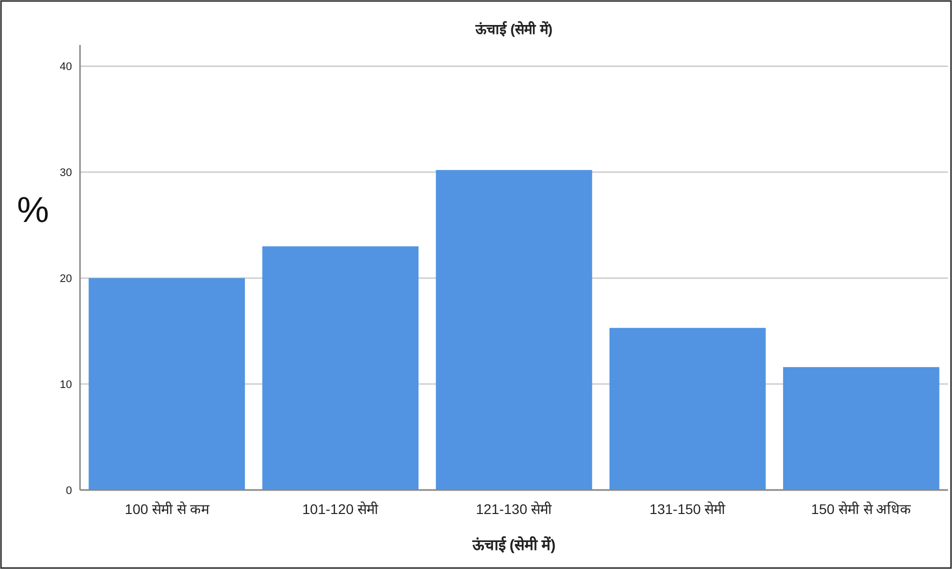 This screenshot has height=569, width=952. I want to click on y-axis-title: %, so click(33, 209).